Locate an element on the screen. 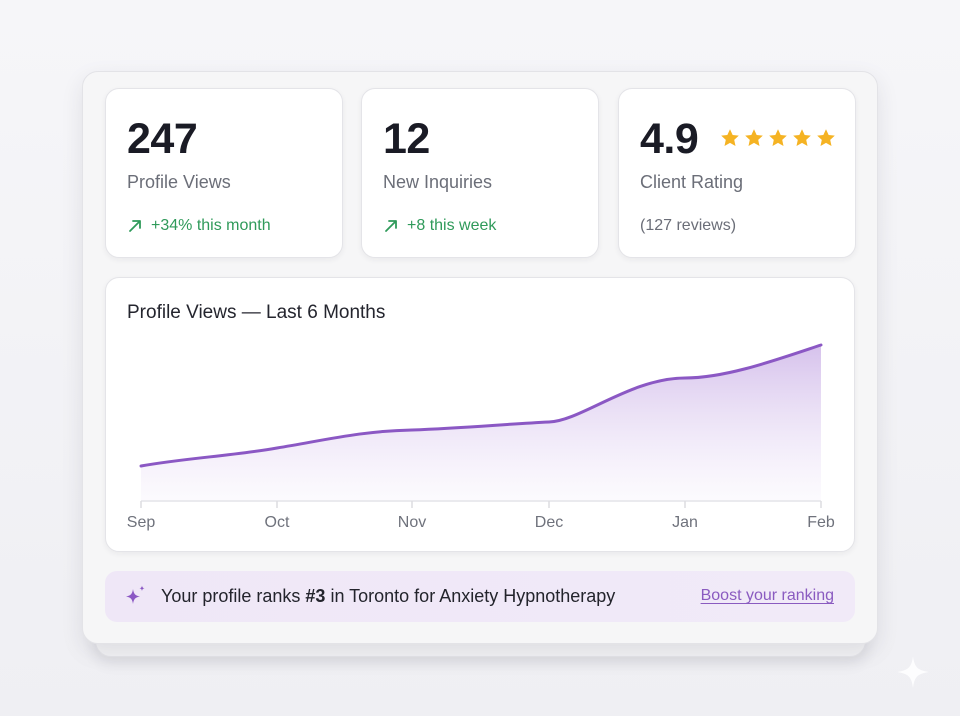  x-tick-label: Sep is located at coordinates (141, 522).